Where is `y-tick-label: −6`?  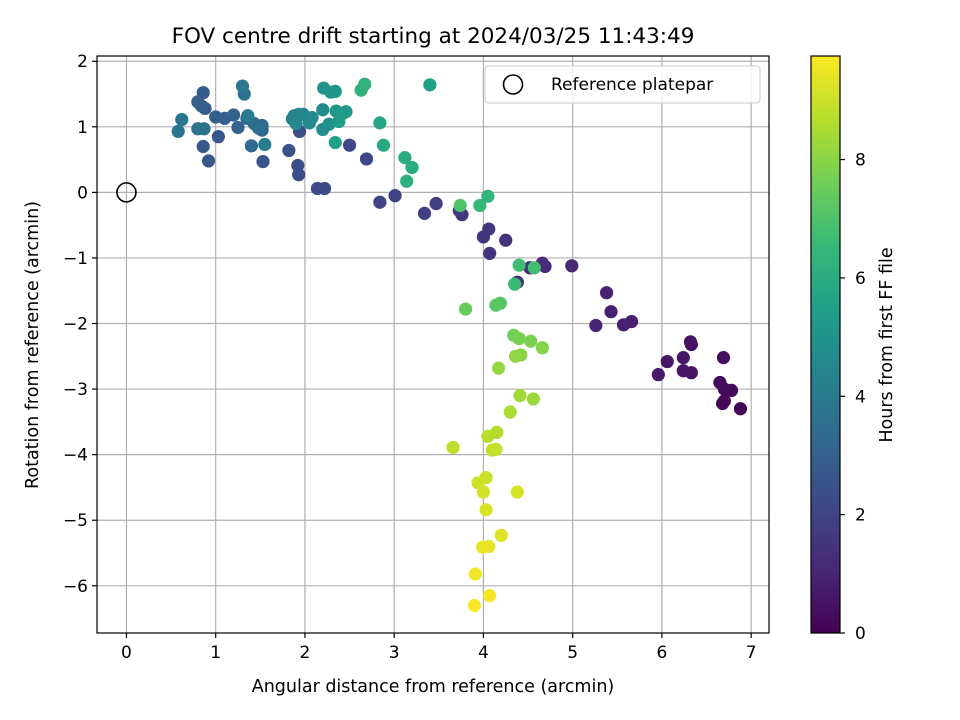
y-tick-label: −6 is located at coordinates (75, 587).